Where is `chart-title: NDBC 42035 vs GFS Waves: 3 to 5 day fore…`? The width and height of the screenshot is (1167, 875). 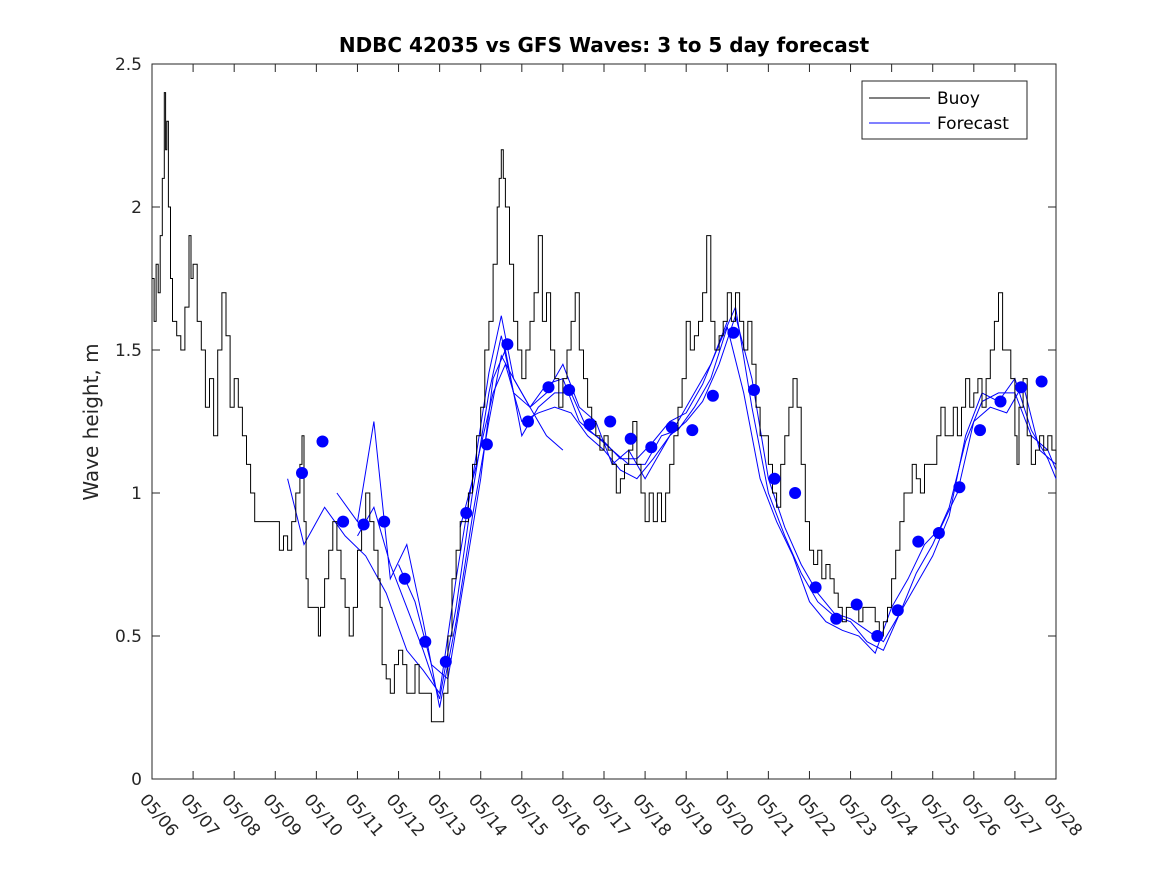 chart-title: NDBC 42035 vs GFS Waves: 3 to 5 day fore… is located at coordinates (604, 45).